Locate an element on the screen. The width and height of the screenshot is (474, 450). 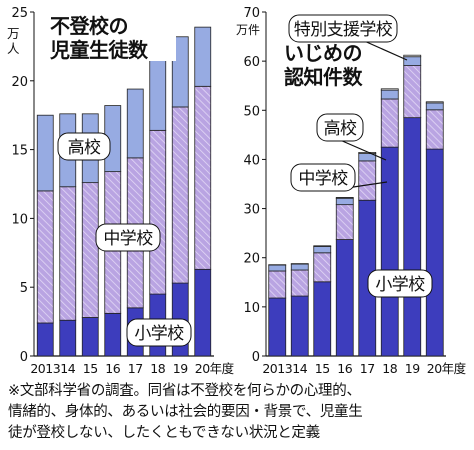
callout-elementary-1: 小学校 is located at coordinates (159, 332).